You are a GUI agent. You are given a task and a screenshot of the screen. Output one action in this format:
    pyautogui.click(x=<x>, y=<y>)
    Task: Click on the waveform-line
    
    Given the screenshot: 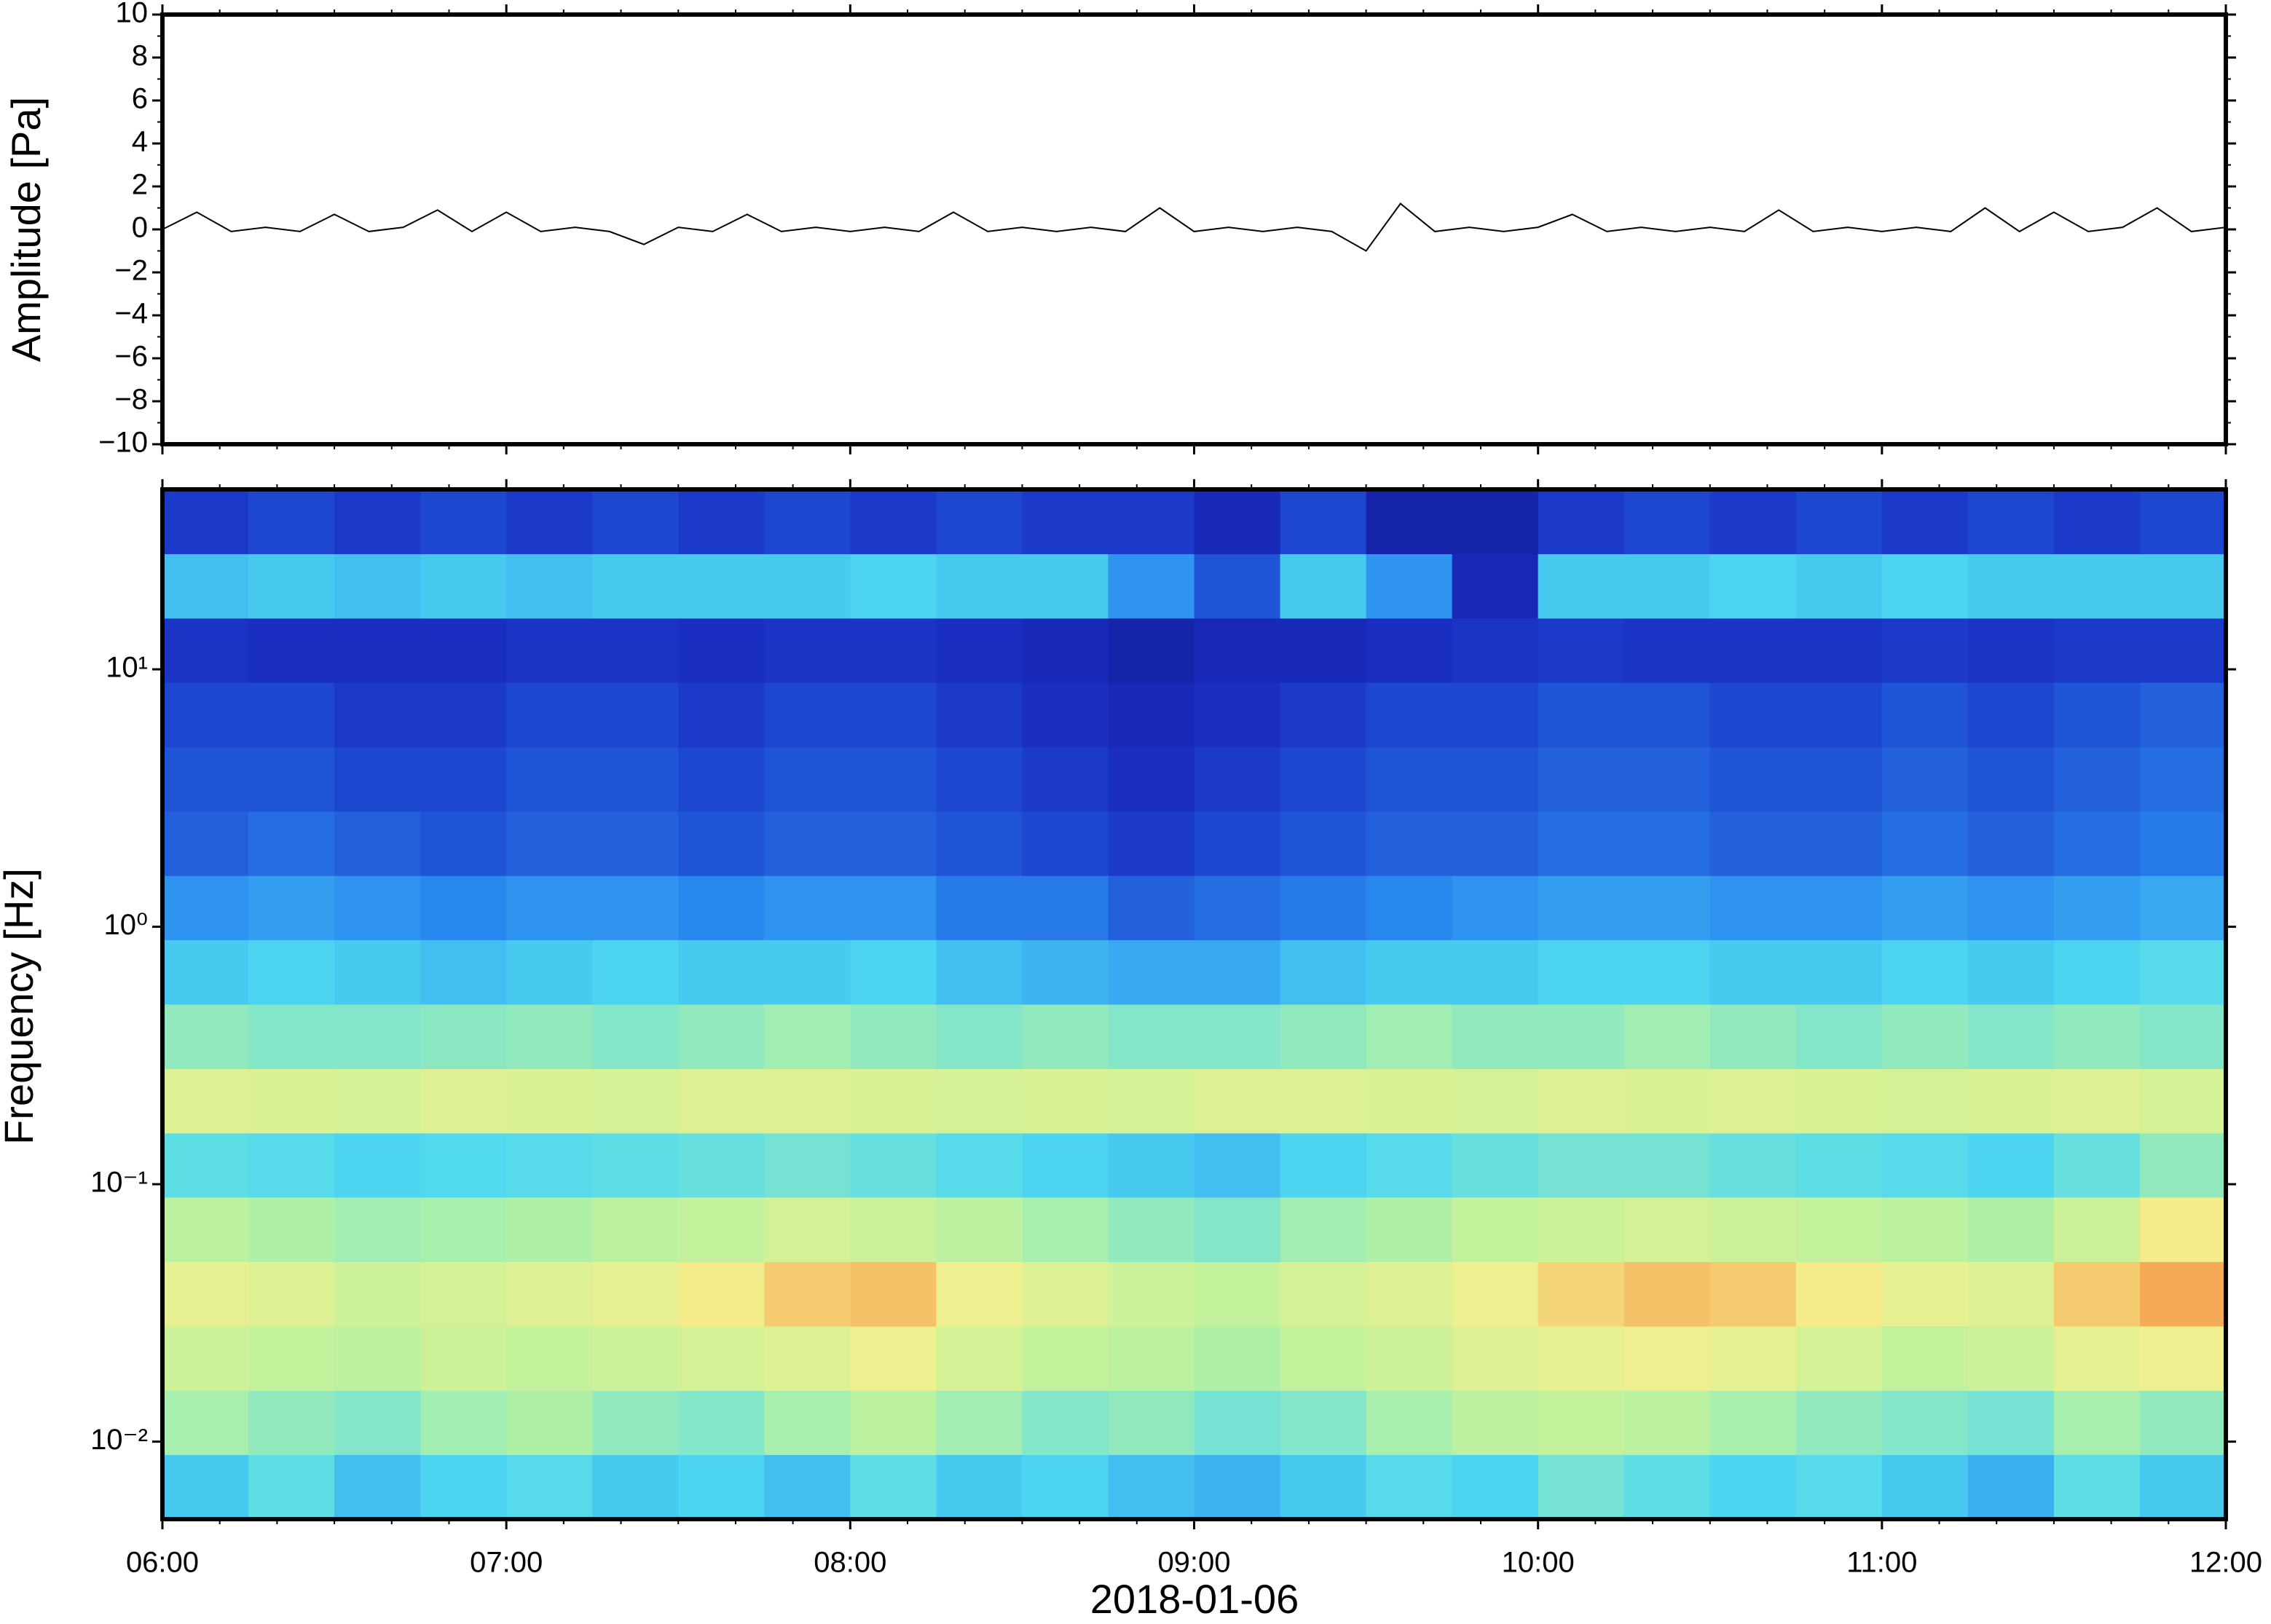 What is the action you would take?
    pyautogui.click(x=1194, y=227)
    